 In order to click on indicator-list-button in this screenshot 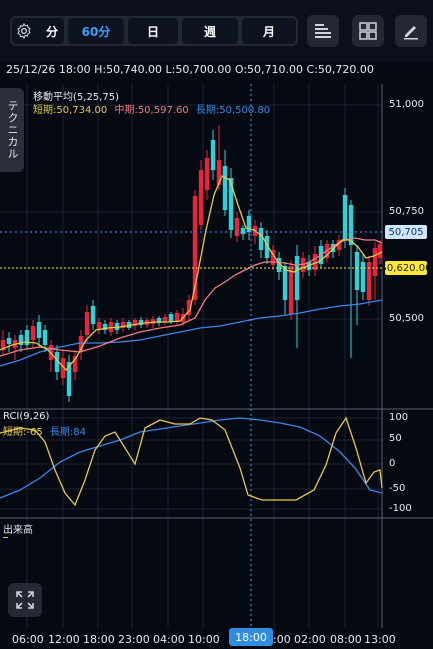, I will do `click(323, 31)`.